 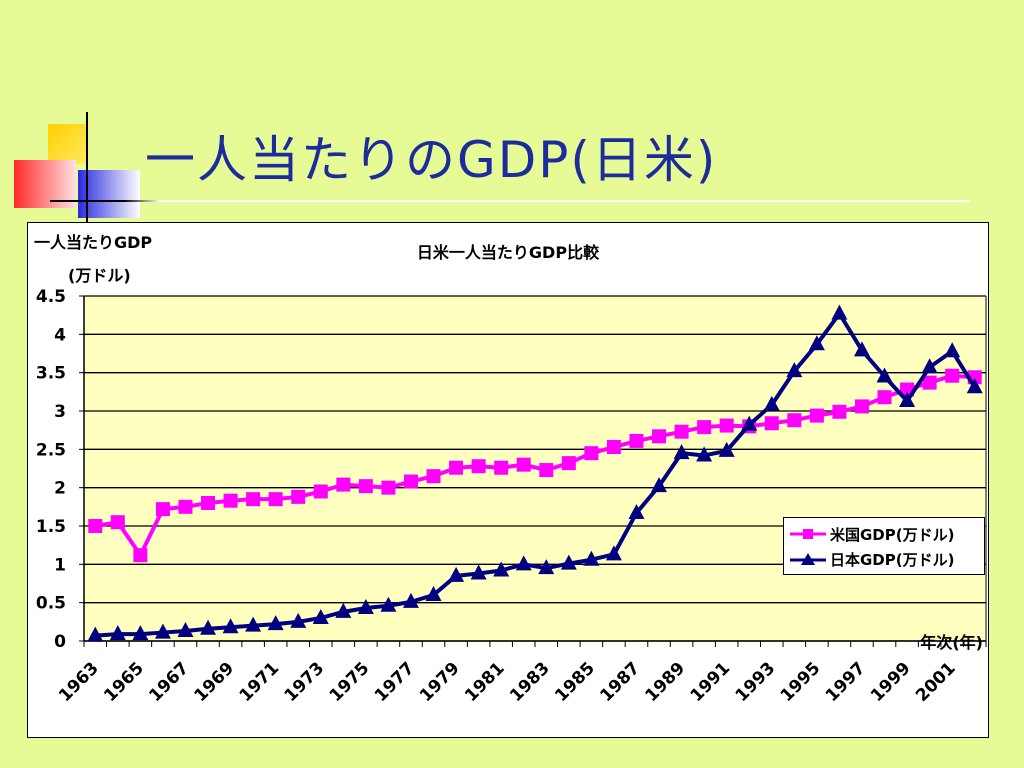 What do you see at coordinates (215, 682) in the screenshot?
I see `x-tick-label: 1969` at bounding box center [215, 682].